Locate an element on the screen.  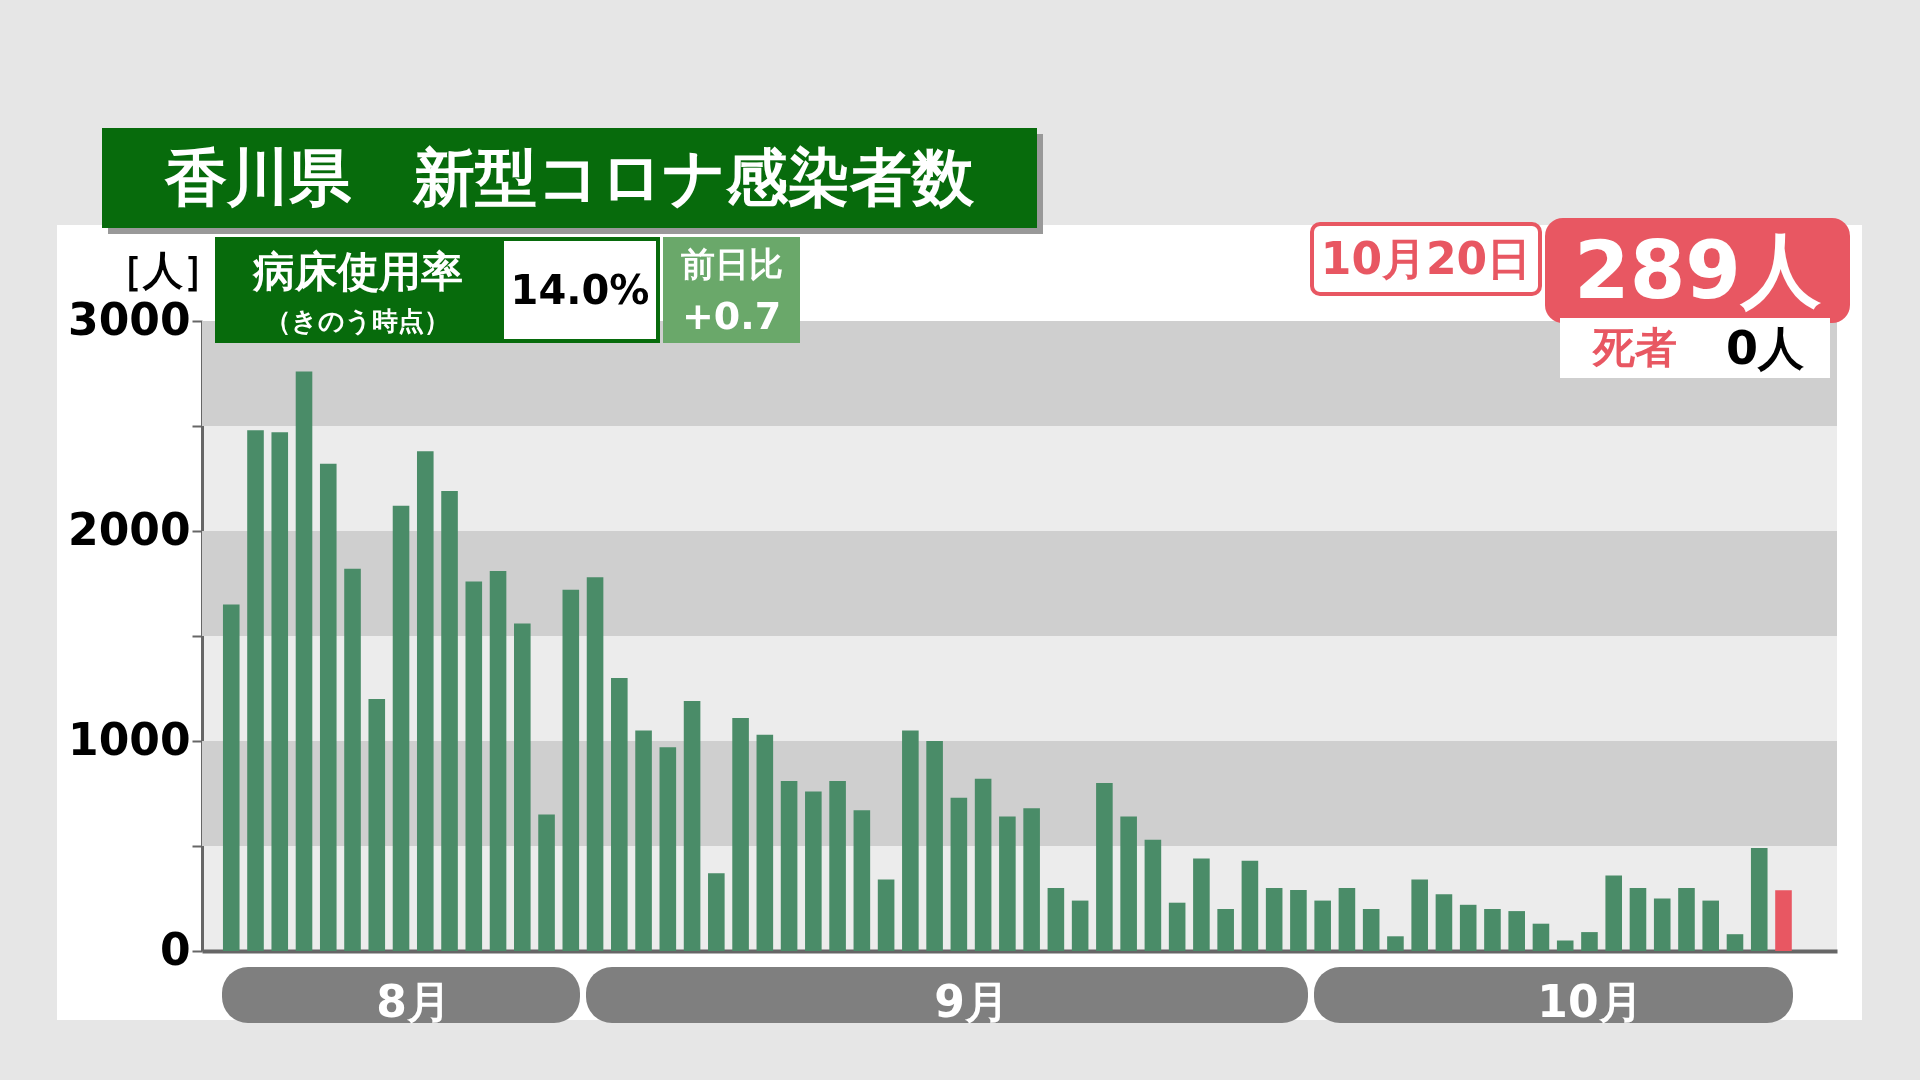
y-tick-label: 1000 is located at coordinates (129, 739).